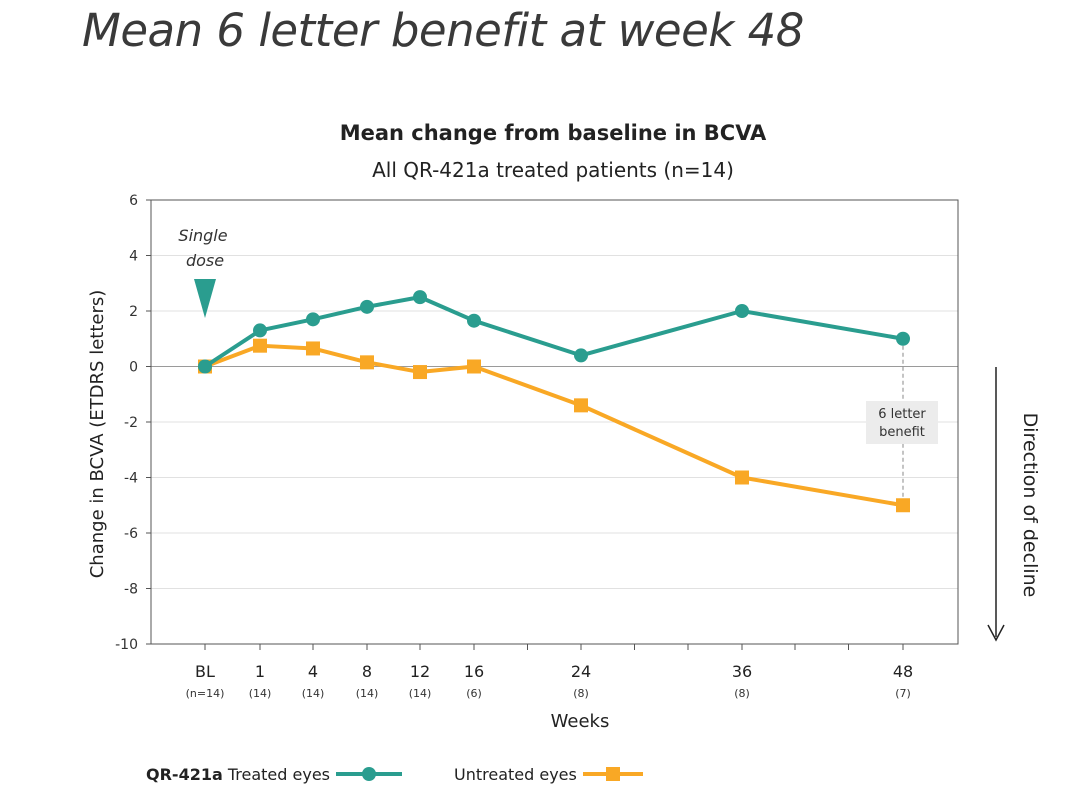  I want to click on x-tick-label: 8, so click(367, 671).